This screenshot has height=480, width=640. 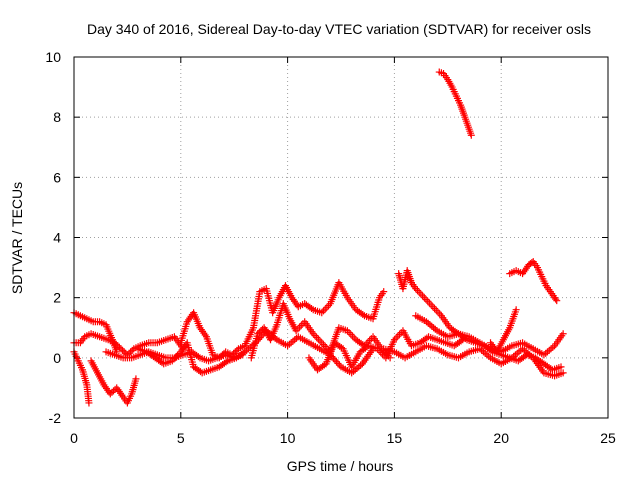 I want to click on y-tick-label: 6, so click(x=57, y=177).